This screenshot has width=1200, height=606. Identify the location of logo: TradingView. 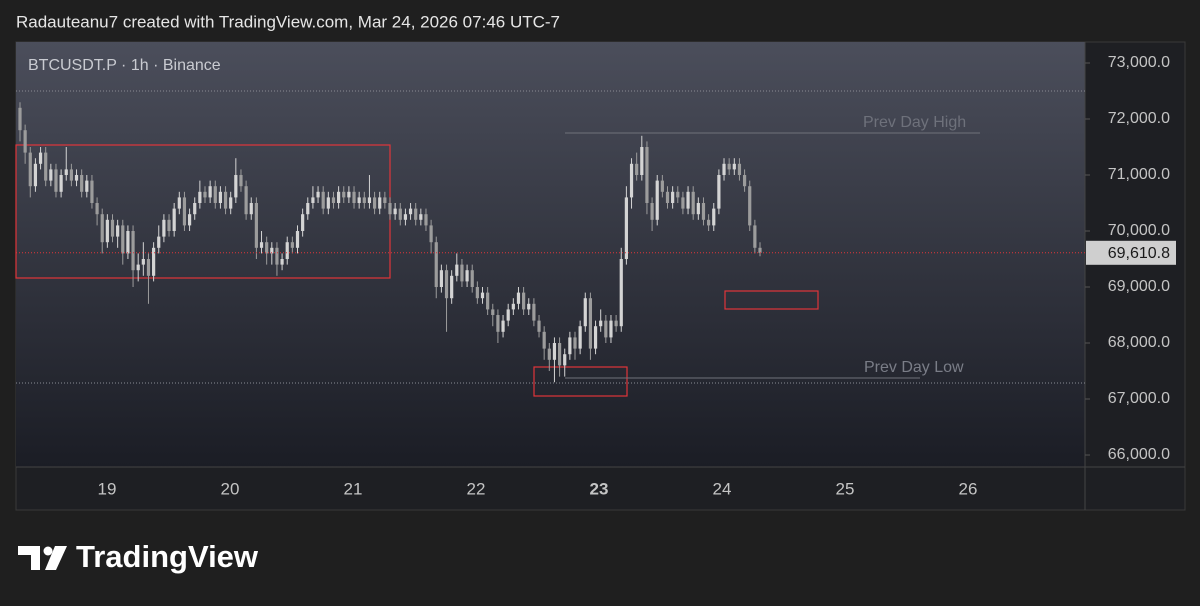
(138, 556).